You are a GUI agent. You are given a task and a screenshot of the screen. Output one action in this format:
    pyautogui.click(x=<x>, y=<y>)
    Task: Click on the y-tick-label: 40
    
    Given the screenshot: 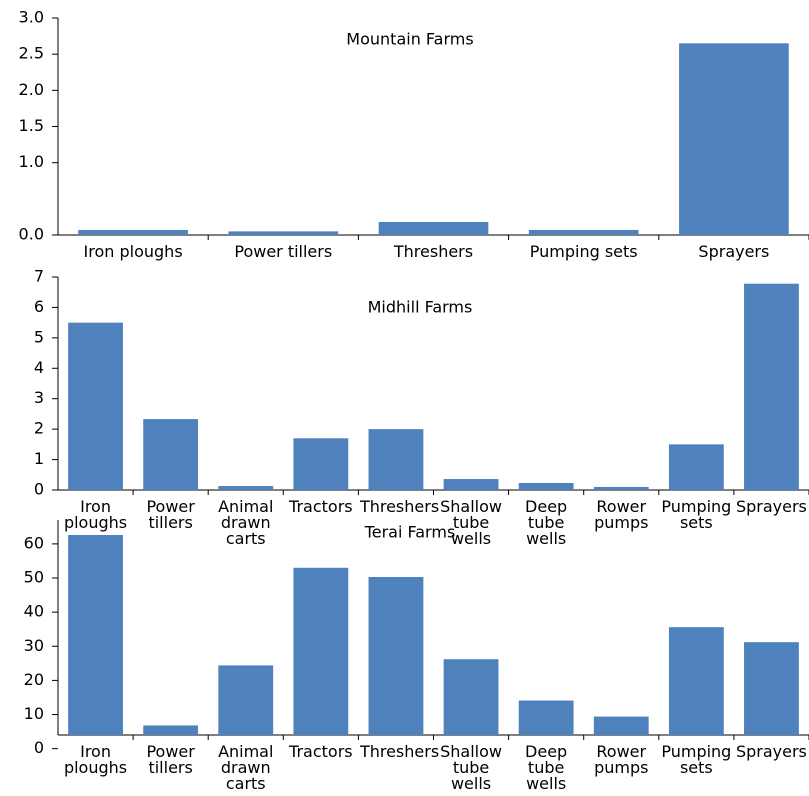 What is the action you would take?
    pyautogui.click(x=34, y=611)
    